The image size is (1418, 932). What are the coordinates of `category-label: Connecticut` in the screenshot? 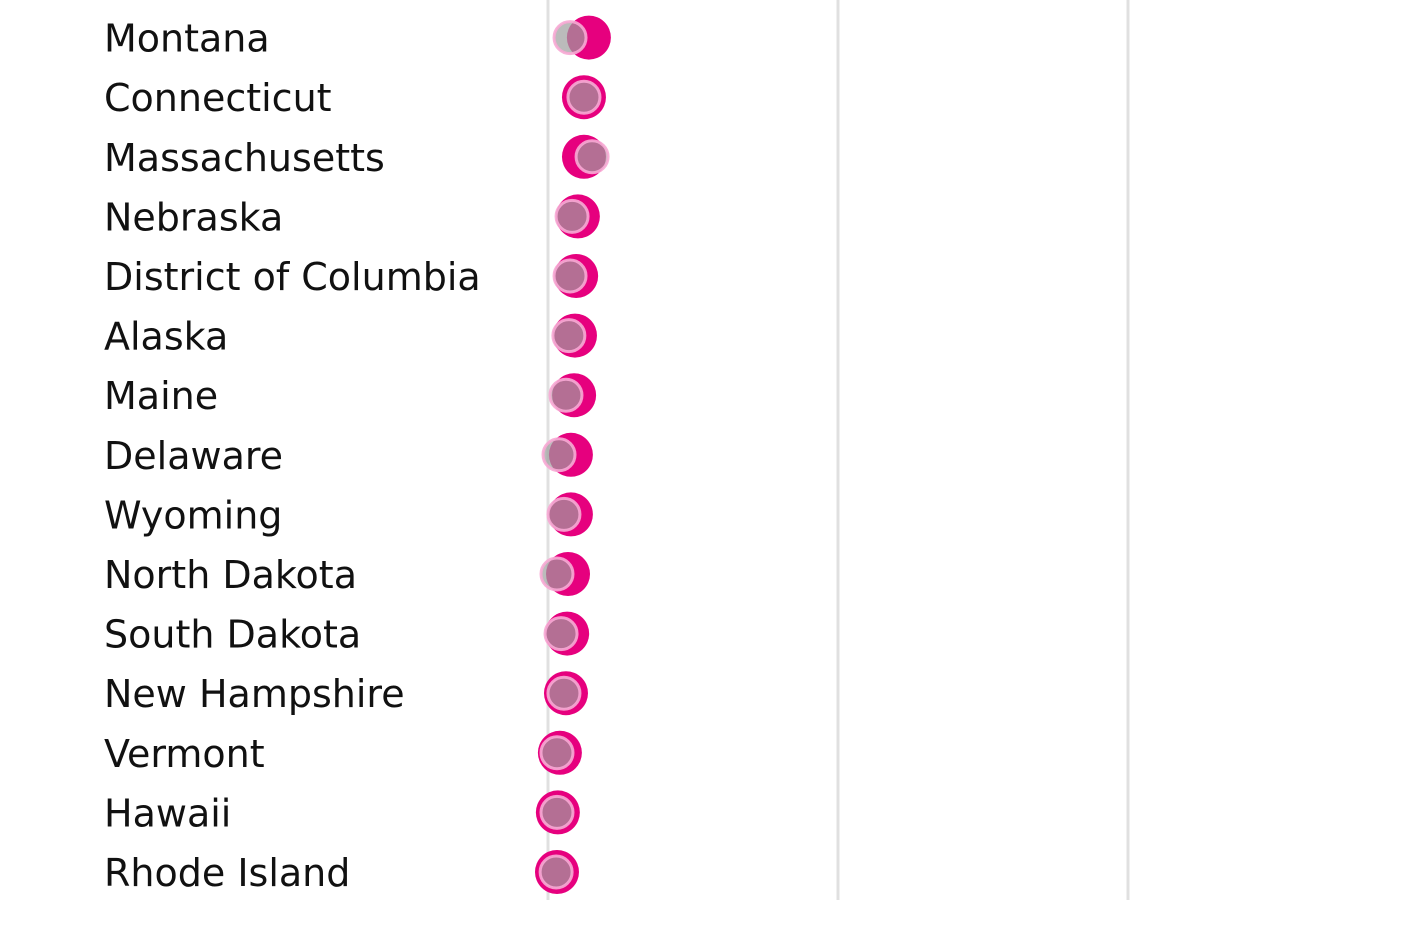 It's located at (218, 98).